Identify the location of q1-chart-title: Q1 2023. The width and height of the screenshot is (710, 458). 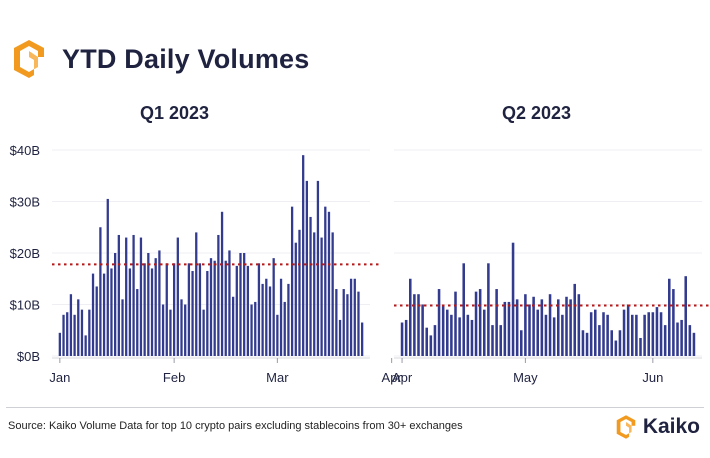
(175, 113).